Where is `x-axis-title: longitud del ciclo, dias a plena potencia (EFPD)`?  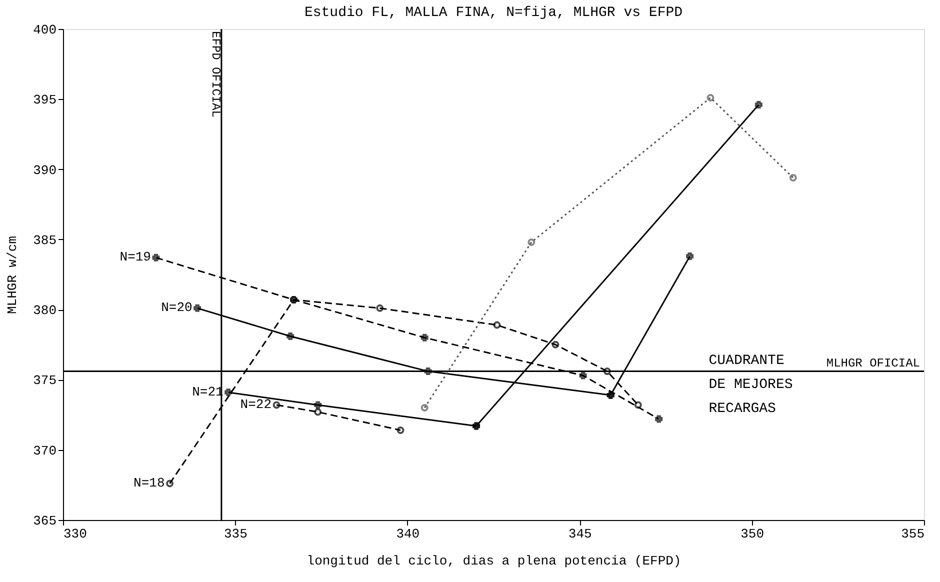
x-axis-title: longitud del ciclo, dias a plena potencia (EFPD) is located at coordinates (494, 561).